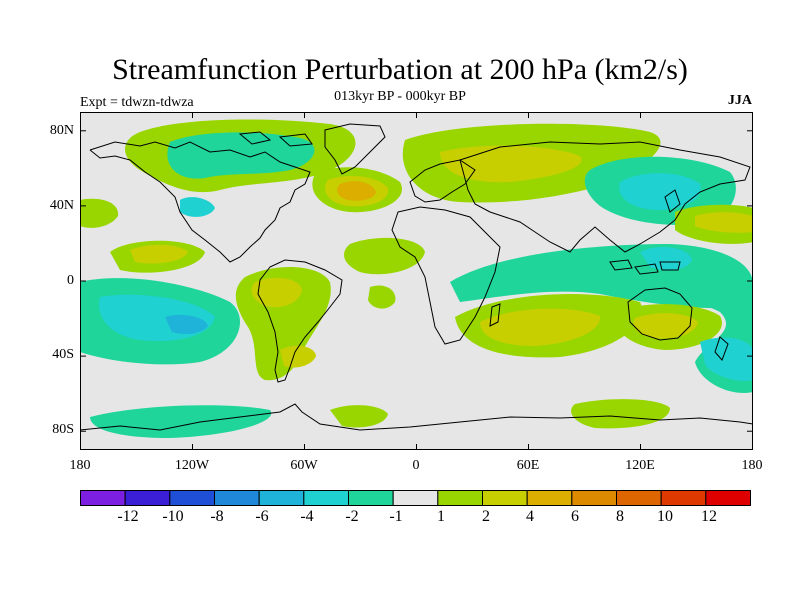 Image resolution: width=800 pixels, height=600 pixels. I want to click on y-tick-label: 80N, so click(61, 130).